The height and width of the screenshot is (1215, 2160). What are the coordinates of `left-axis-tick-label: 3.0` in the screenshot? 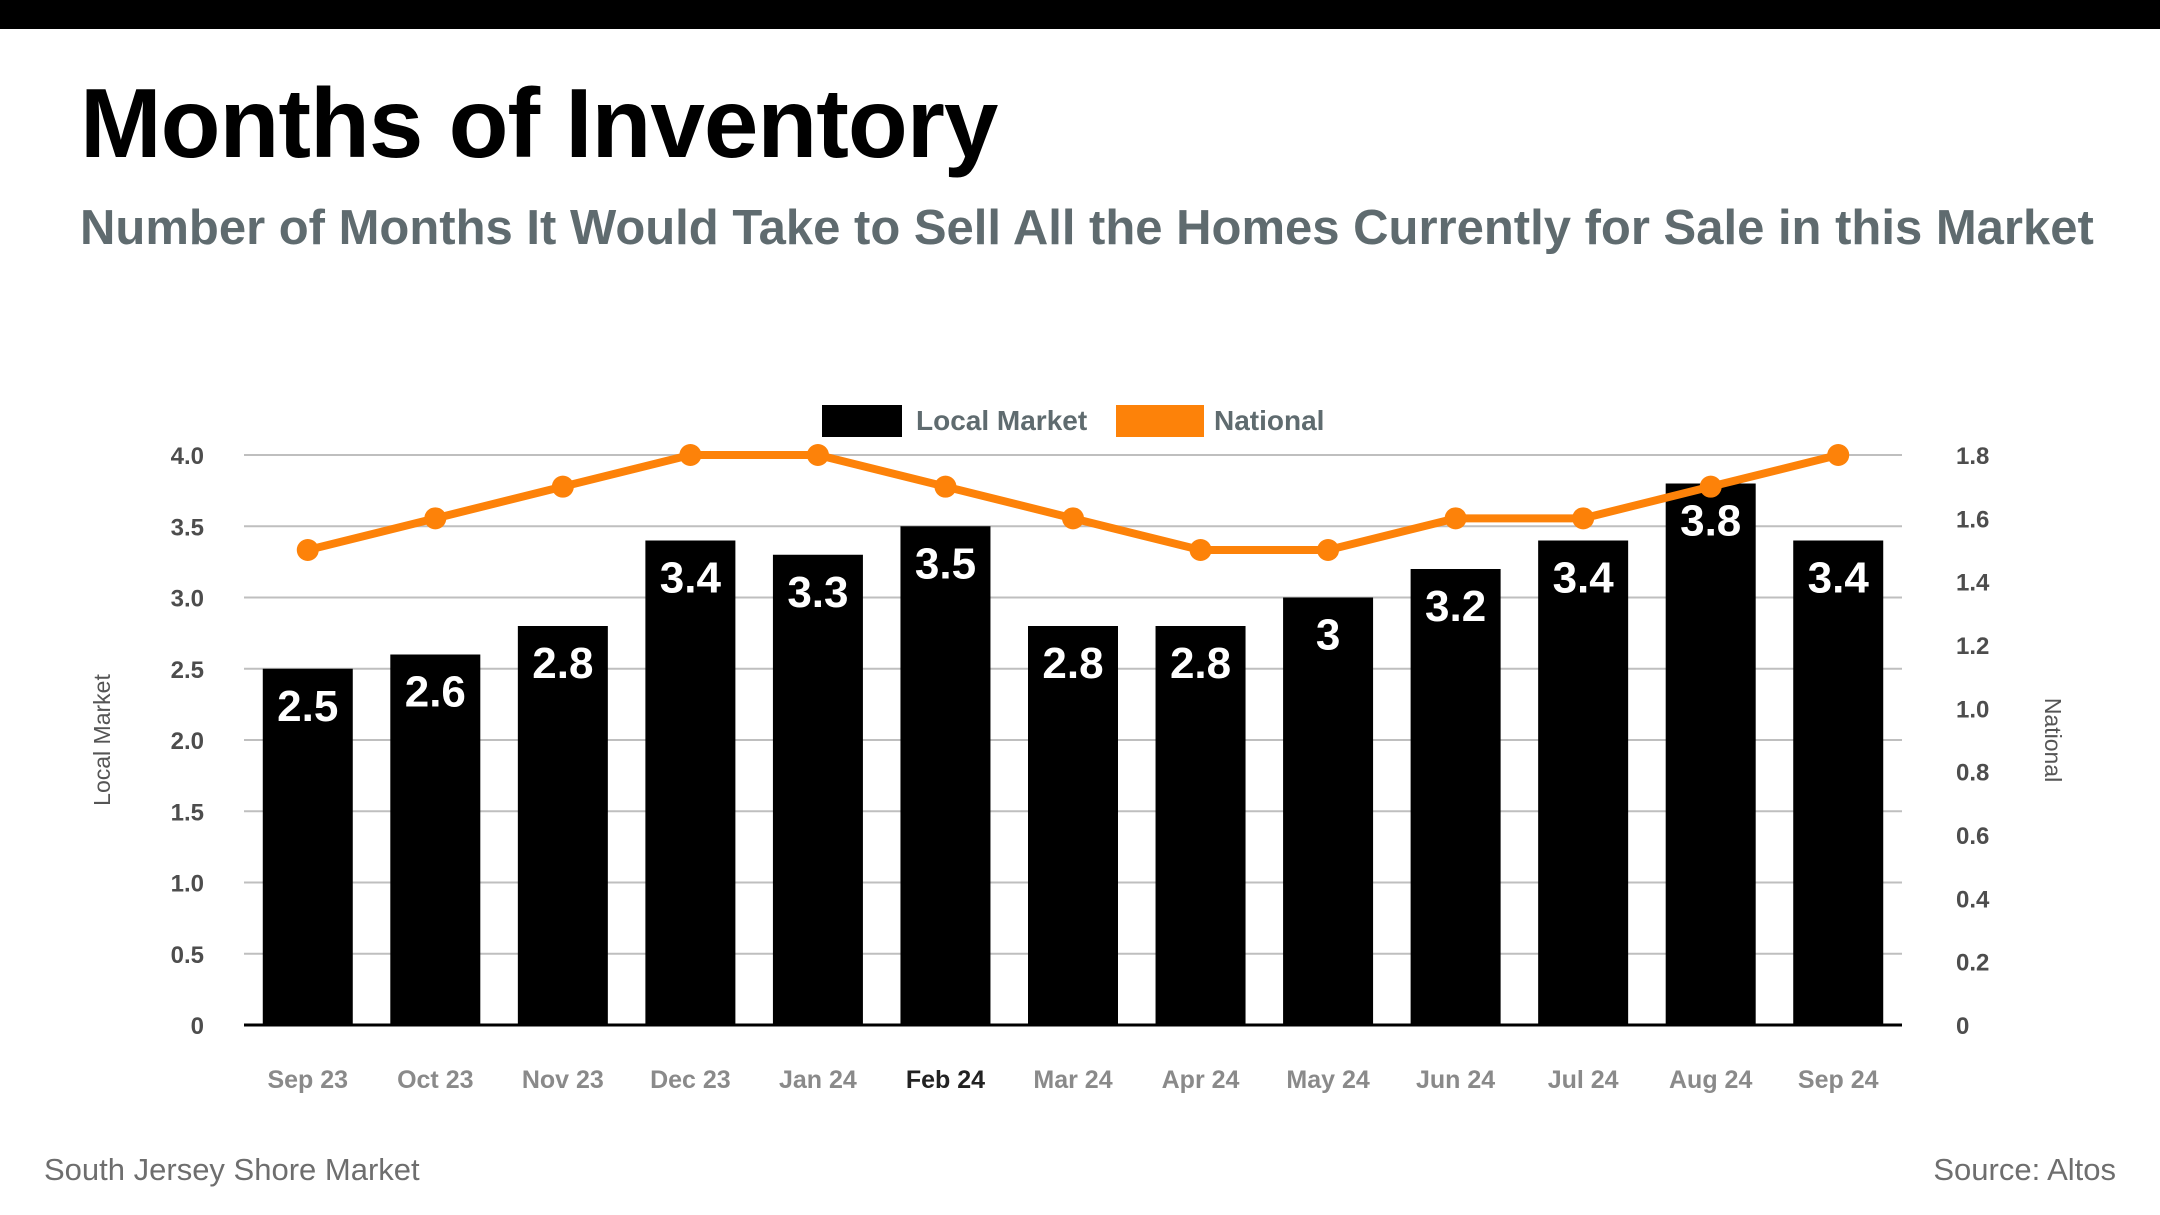 It's located at (187, 599).